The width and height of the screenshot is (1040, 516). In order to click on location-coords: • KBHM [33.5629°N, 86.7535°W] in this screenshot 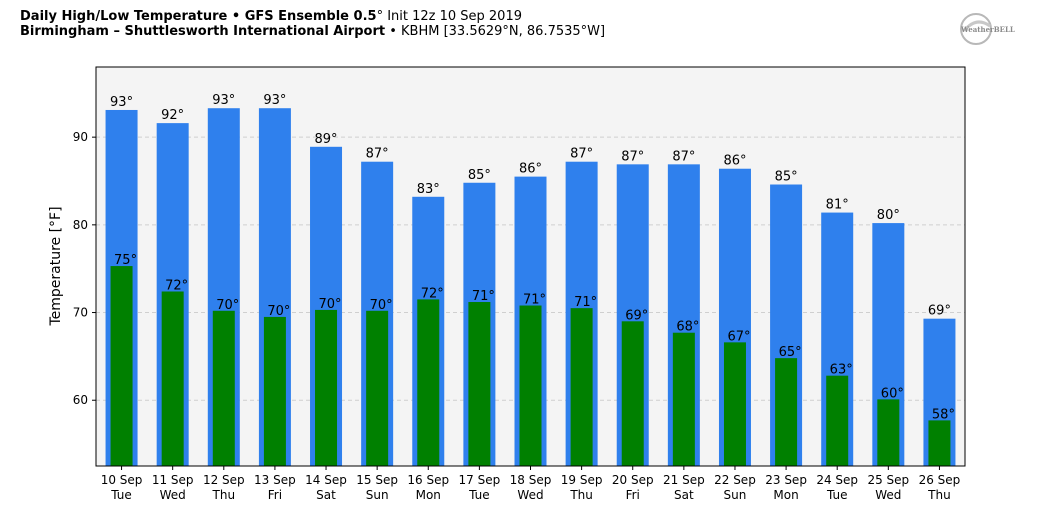, I will do `click(495, 31)`.